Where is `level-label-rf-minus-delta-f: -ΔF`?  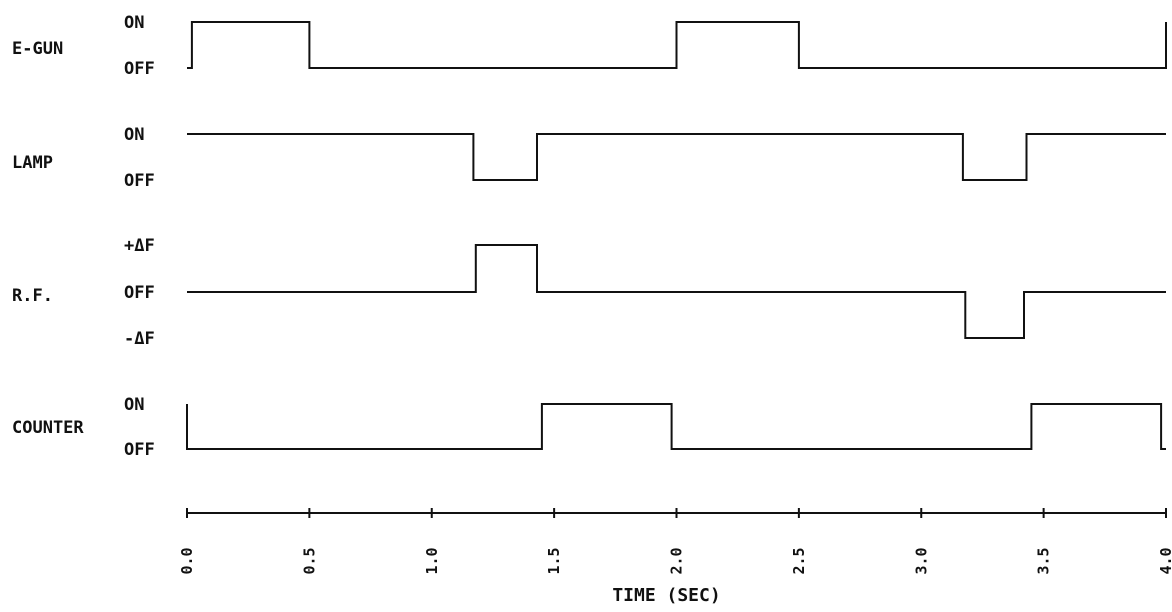
level-label-rf-minus-delta-f: -ΔF is located at coordinates (139, 339).